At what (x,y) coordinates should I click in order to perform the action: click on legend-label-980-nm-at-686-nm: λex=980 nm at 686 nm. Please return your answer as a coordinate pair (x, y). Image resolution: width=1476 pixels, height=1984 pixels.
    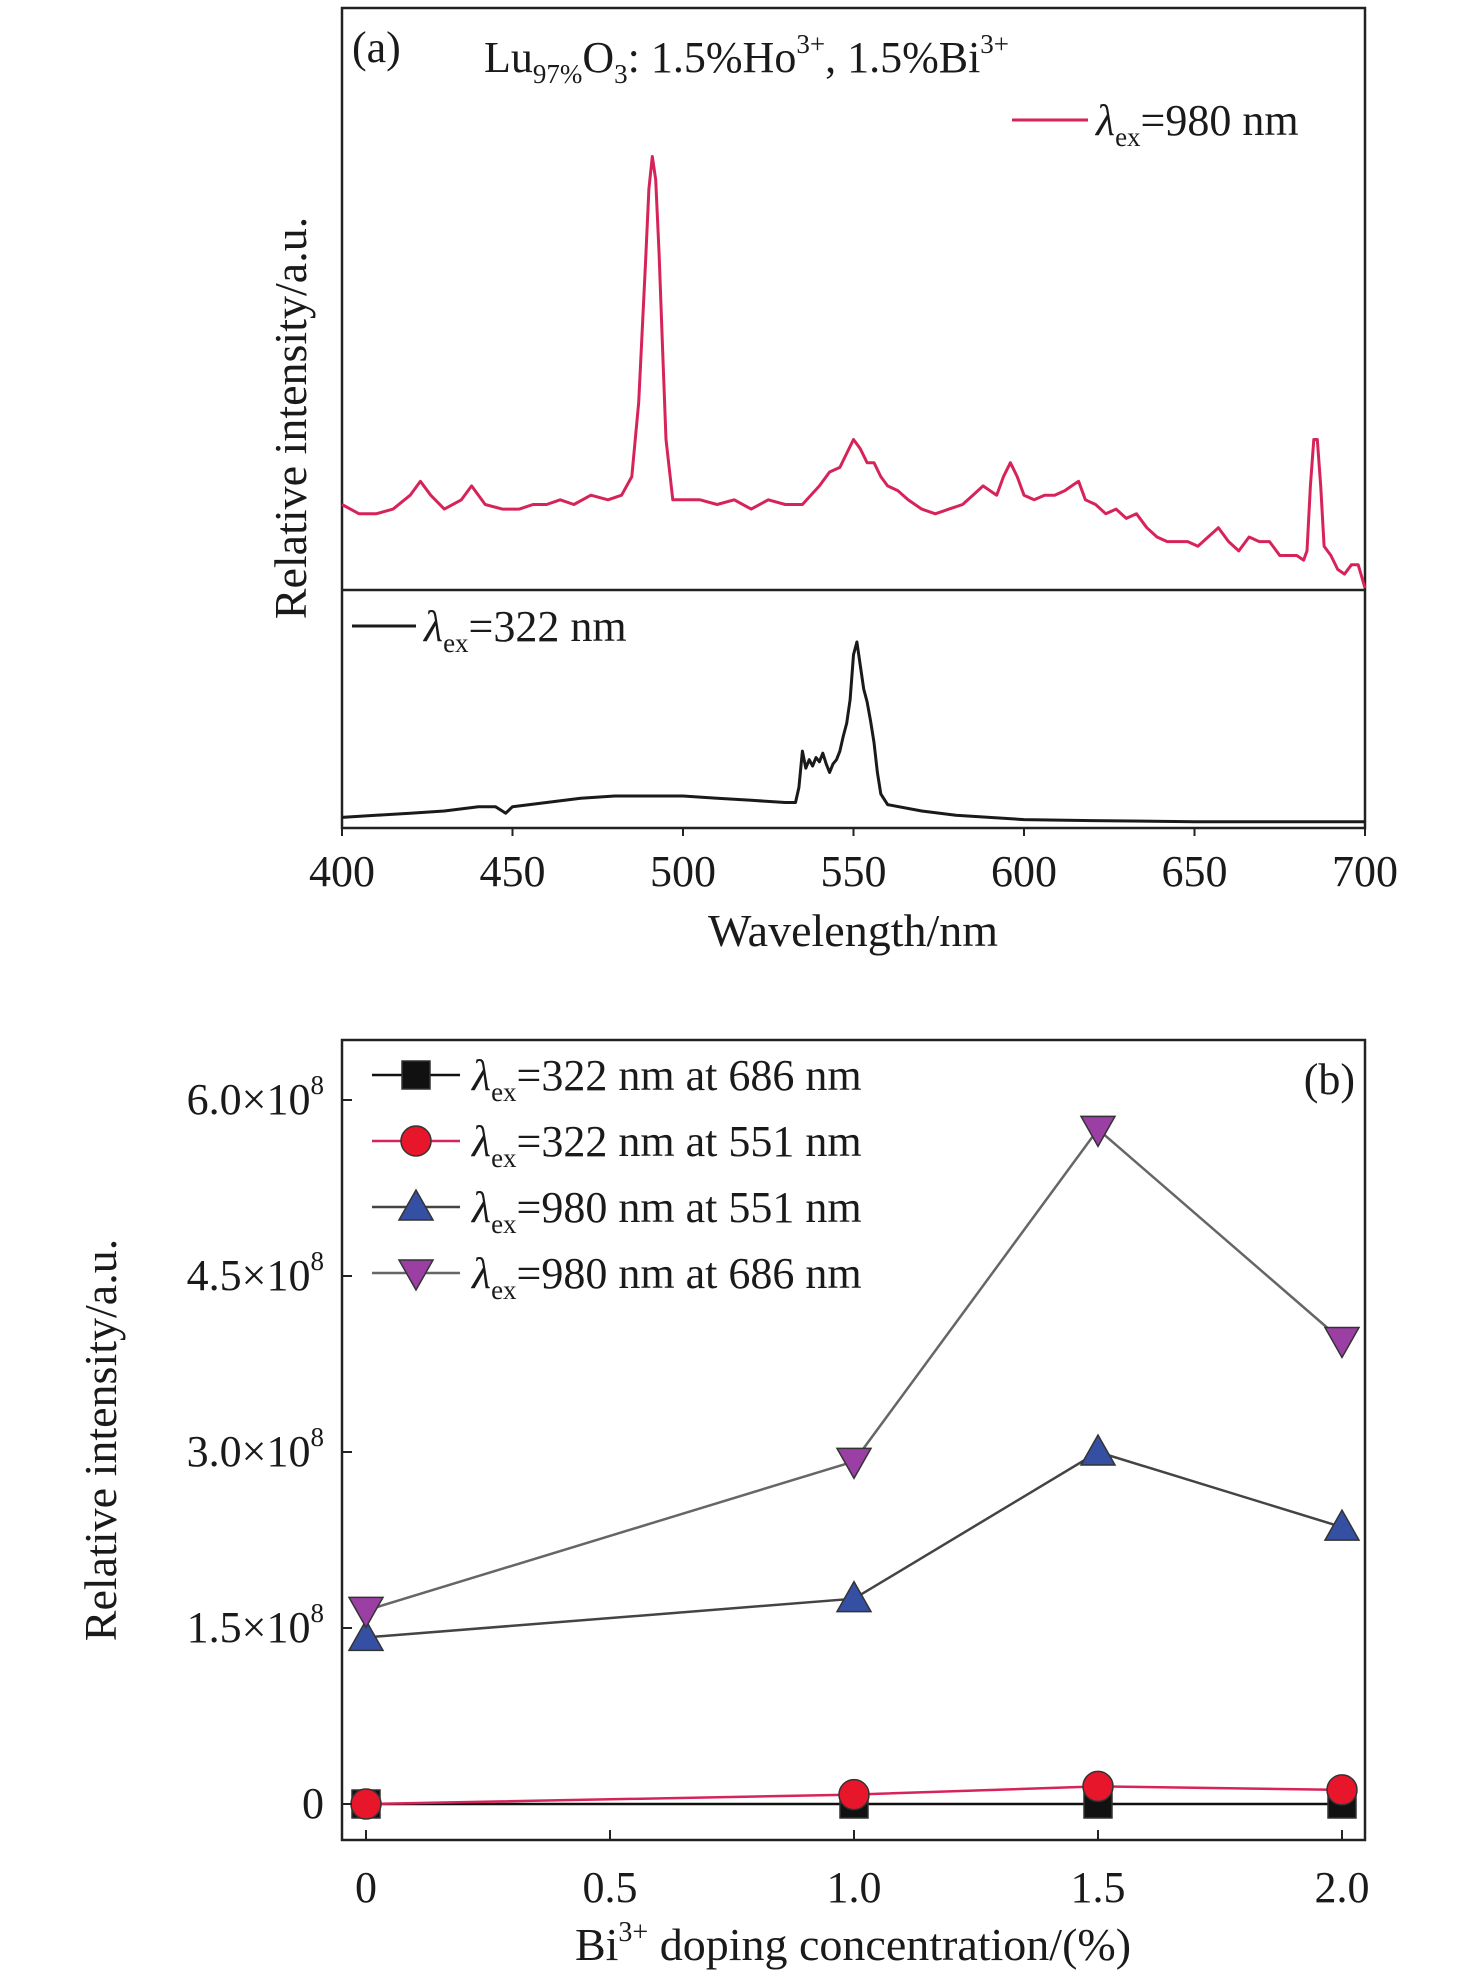
    Looking at the image, I should click on (666, 1277).